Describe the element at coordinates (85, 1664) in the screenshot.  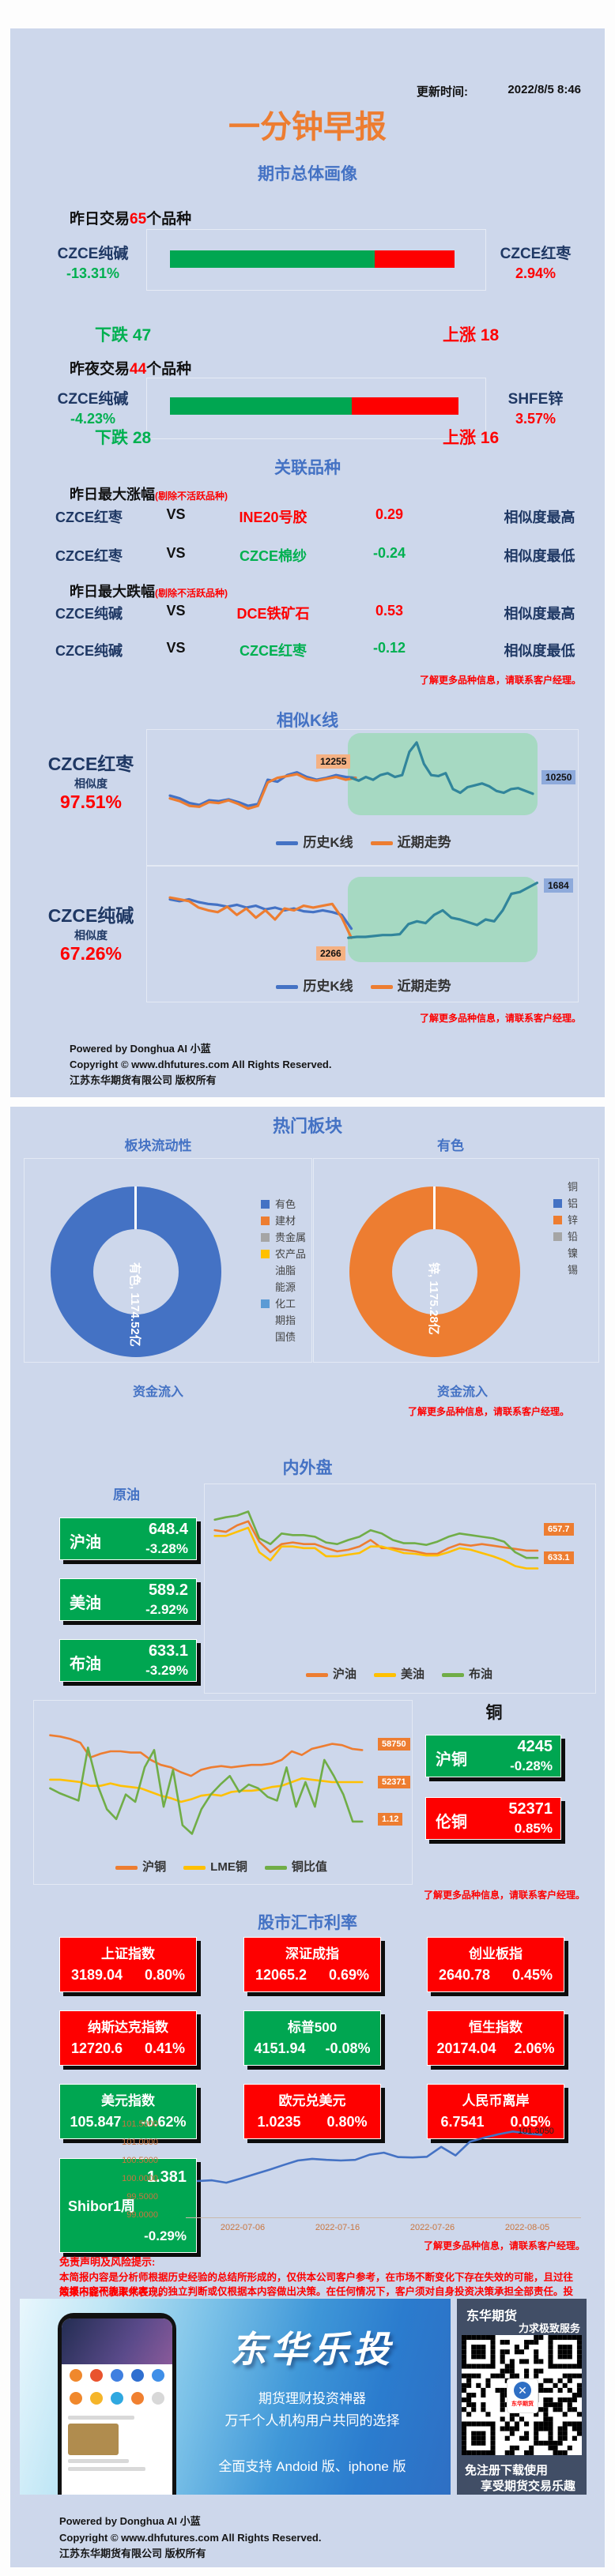
I see `card-name: 布油` at that location.